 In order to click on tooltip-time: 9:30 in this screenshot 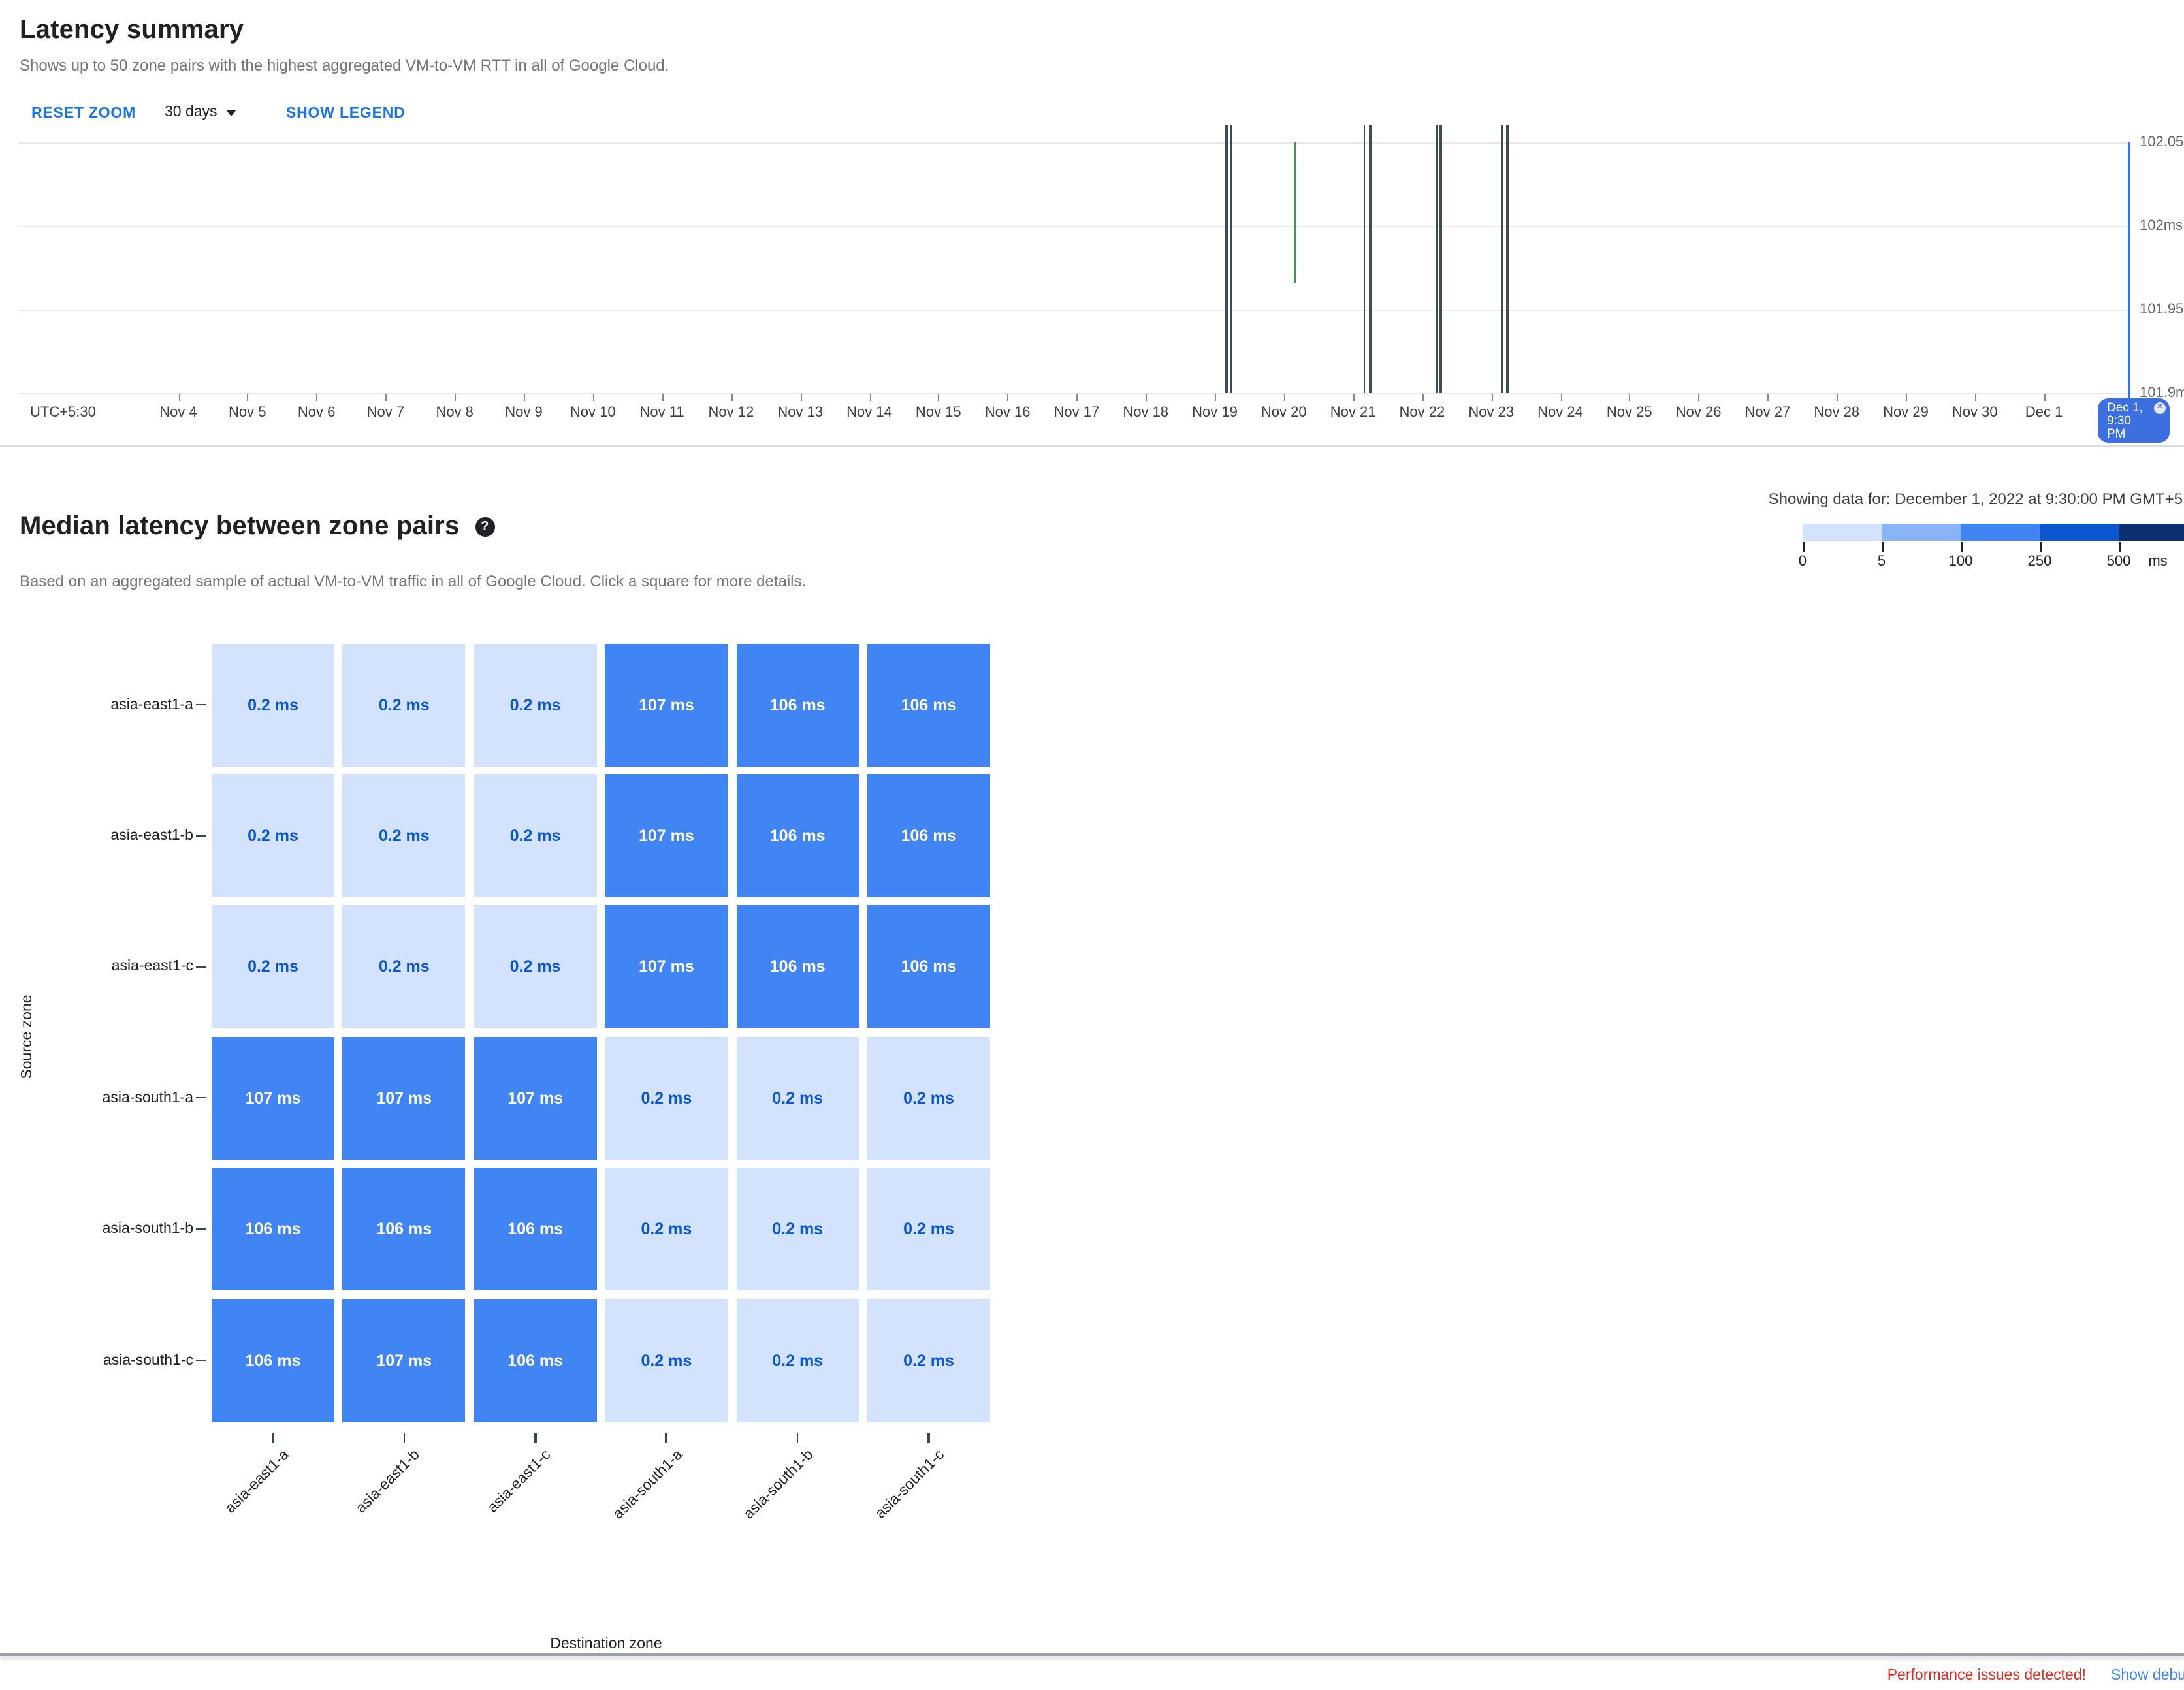, I will do `click(2119, 421)`.